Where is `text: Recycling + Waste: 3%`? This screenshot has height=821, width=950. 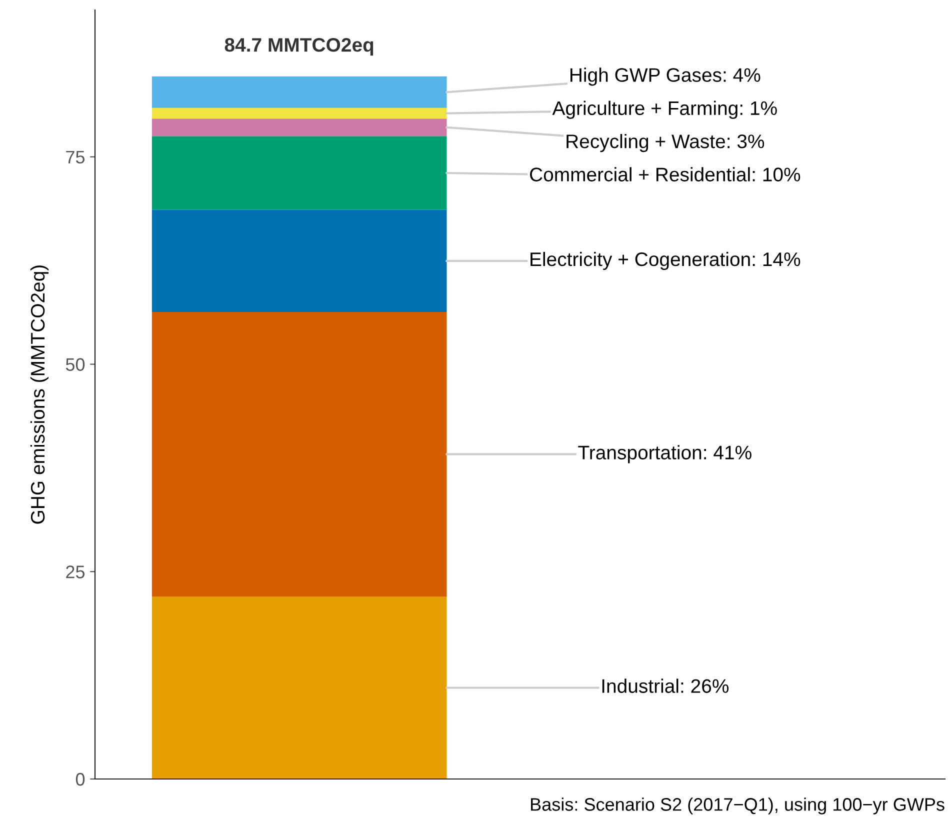 text: Recycling + Waste: 3% is located at coordinates (665, 143).